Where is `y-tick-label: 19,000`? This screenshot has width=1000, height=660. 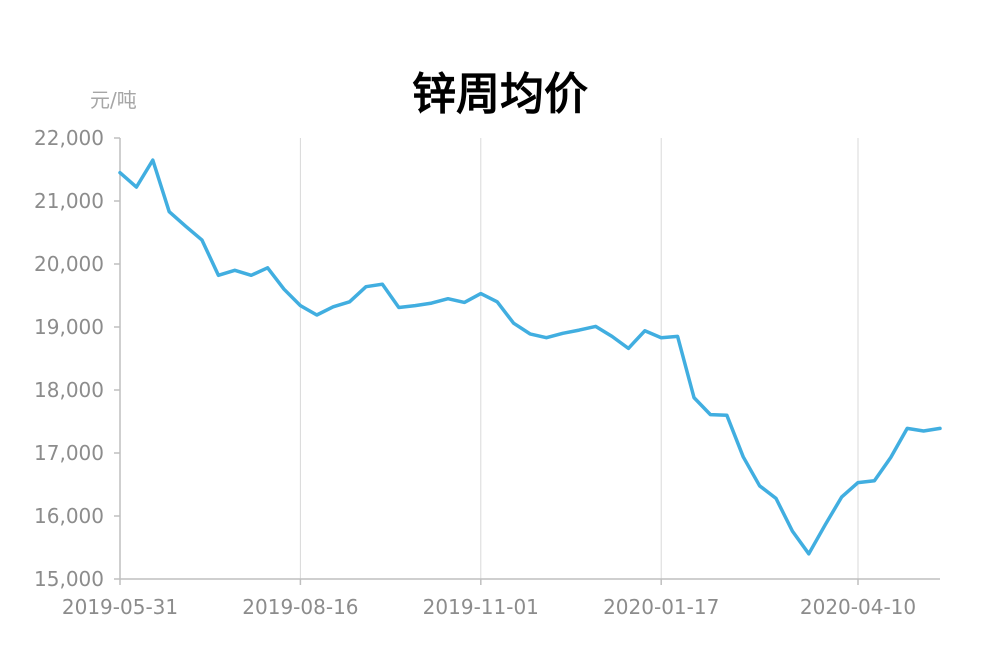 y-tick-label: 19,000 is located at coordinates (69, 327).